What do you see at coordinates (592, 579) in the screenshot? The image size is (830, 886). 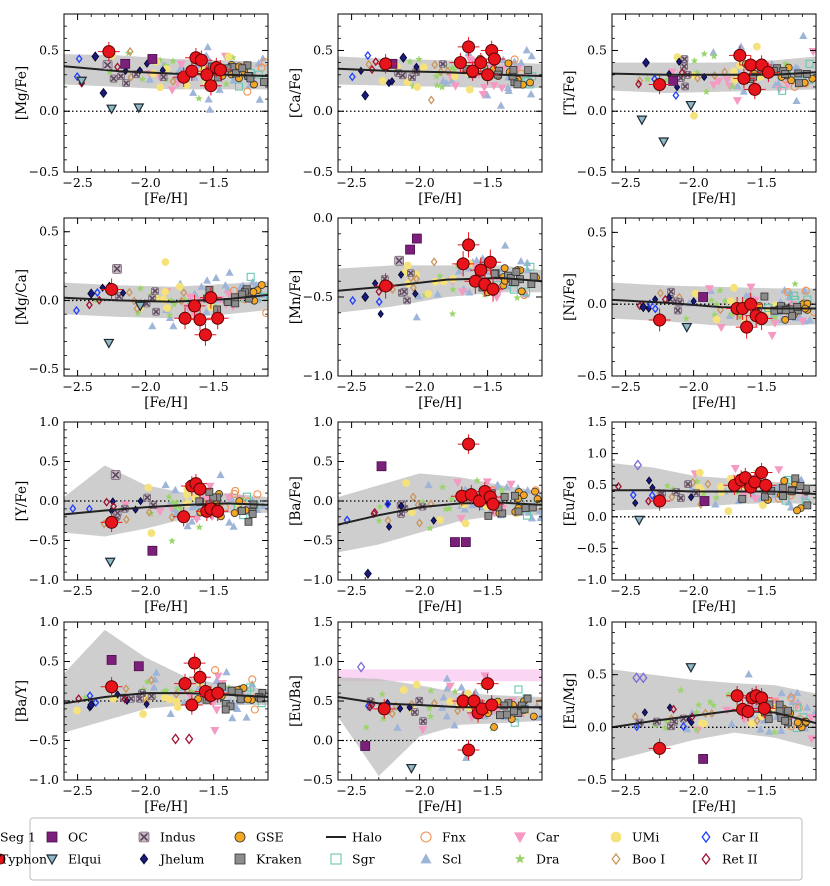 I see `y-tick-label: −1.0` at bounding box center [592, 579].